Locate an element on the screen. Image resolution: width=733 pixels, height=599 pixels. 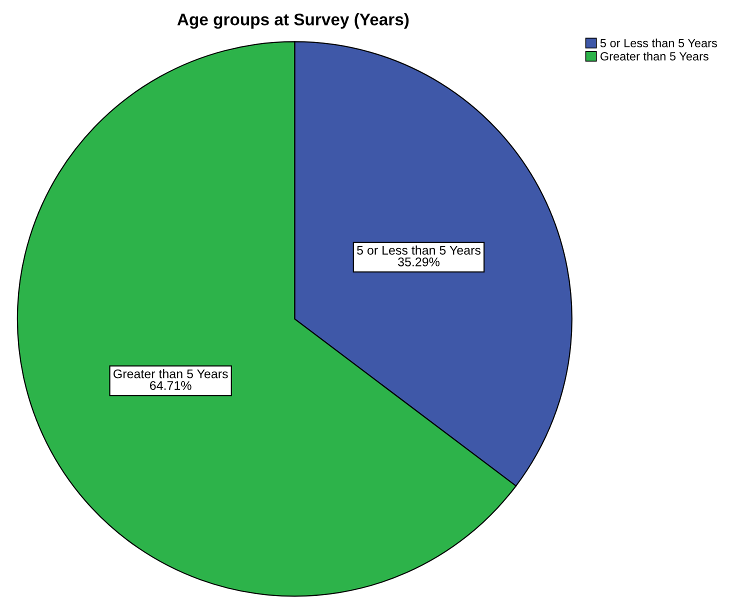
legend-label: Greater than 5 Years is located at coordinates (654, 56).